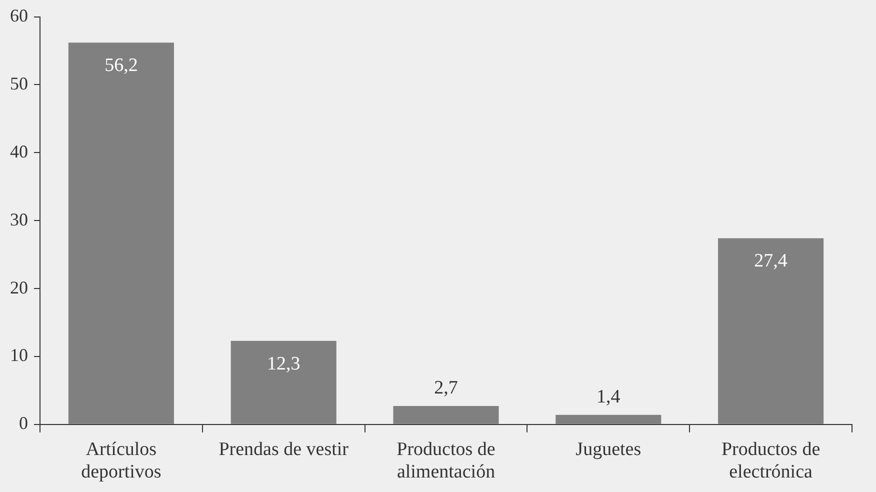 This screenshot has width=876, height=492. Describe the element at coordinates (446, 460) in the screenshot. I see `x-tick-label: Productos de alimentación` at that location.